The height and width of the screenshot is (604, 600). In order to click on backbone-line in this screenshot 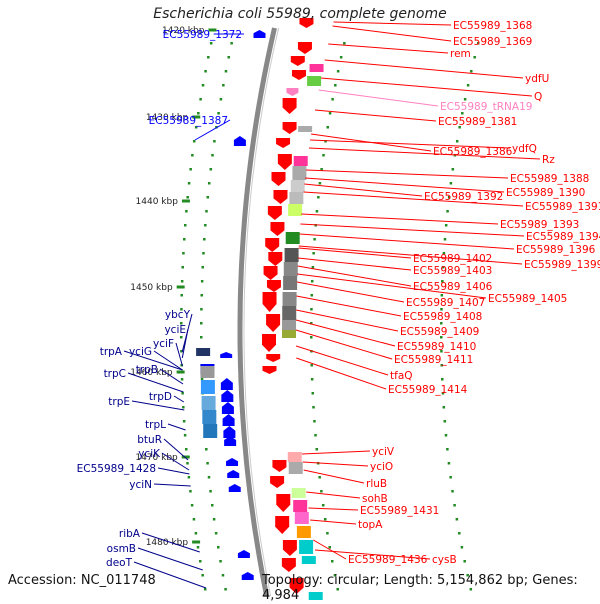, I will do `click(257, 312)`.